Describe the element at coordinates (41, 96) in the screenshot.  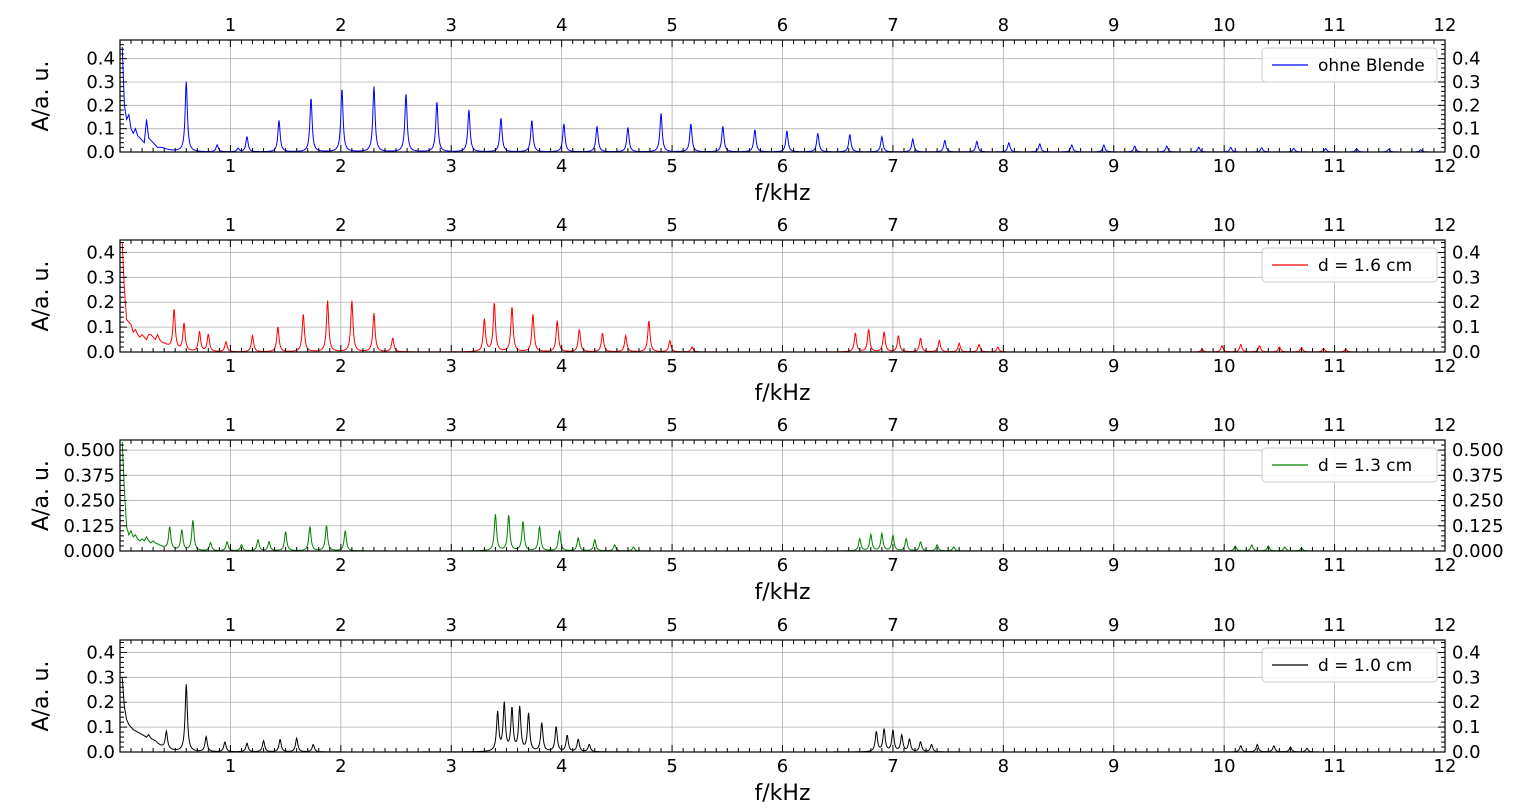
I see `y-axis-label: A/a. u.` at that location.